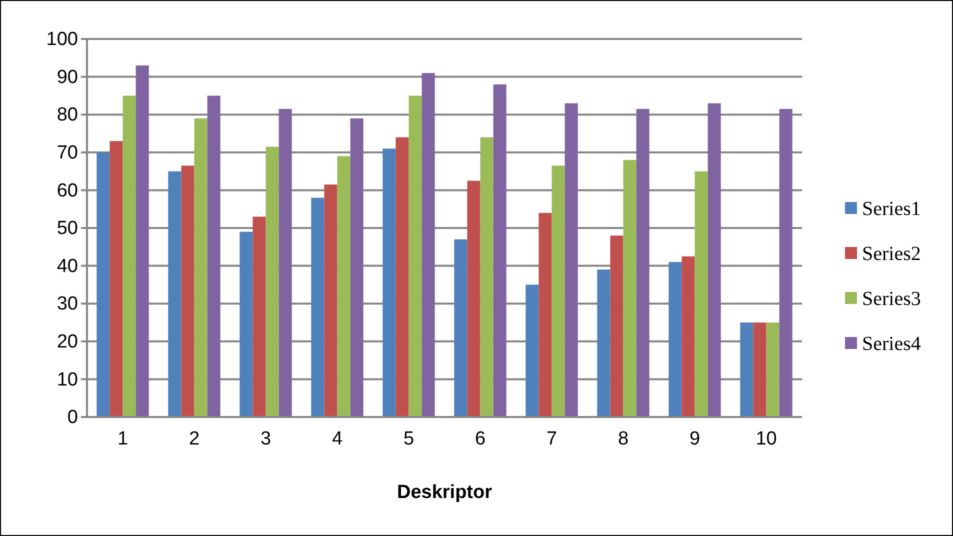 The width and height of the screenshot is (953, 536). Describe the element at coordinates (67, 341) in the screenshot. I see `y-tick-label: 20` at that location.